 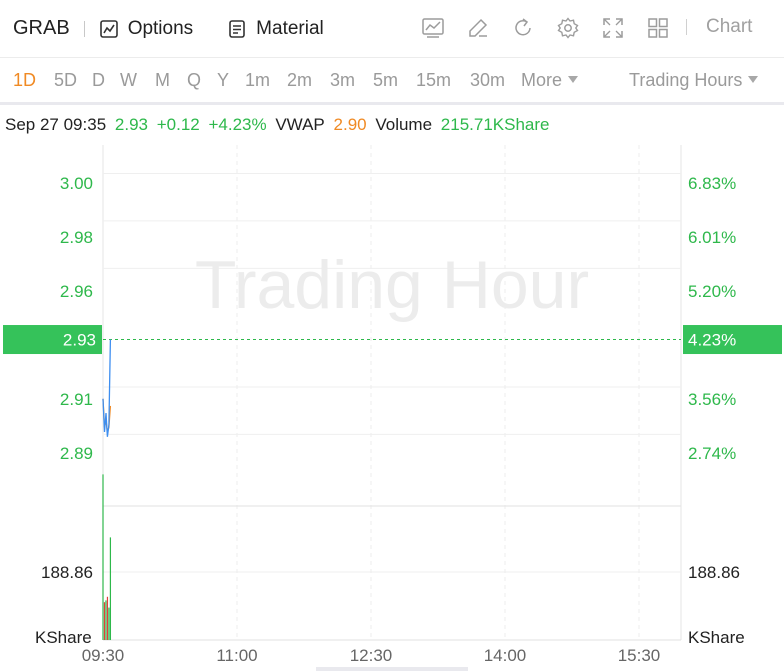 What do you see at coordinates (56, 124) in the screenshot?
I see `quote-datetime: Sep 27 09:35` at bounding box center [56, 124].